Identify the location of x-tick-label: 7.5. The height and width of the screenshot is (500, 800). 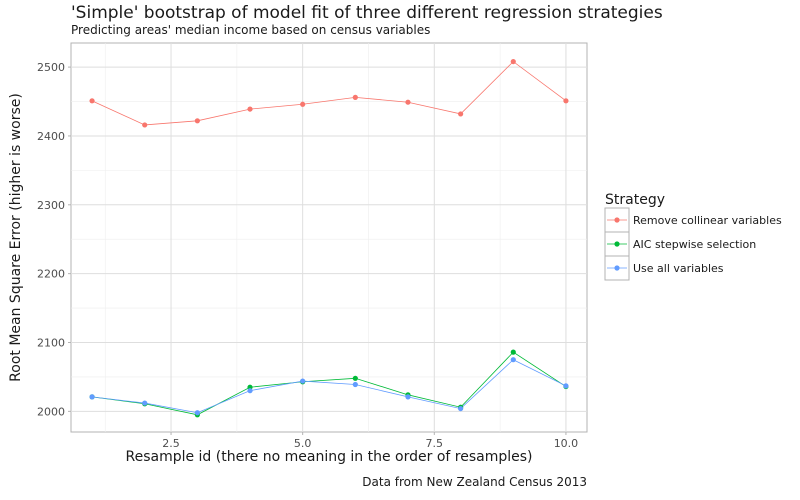
(435, 443).